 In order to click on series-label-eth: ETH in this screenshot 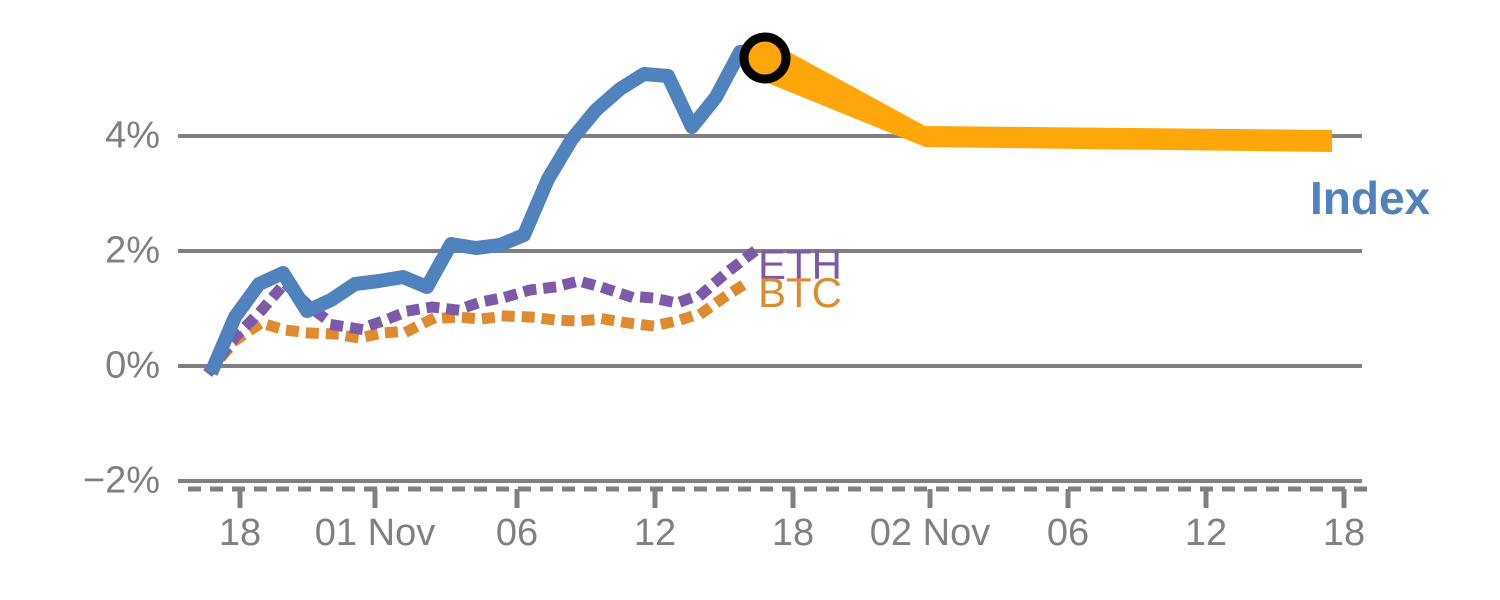, I will do `click(800, 264)`.